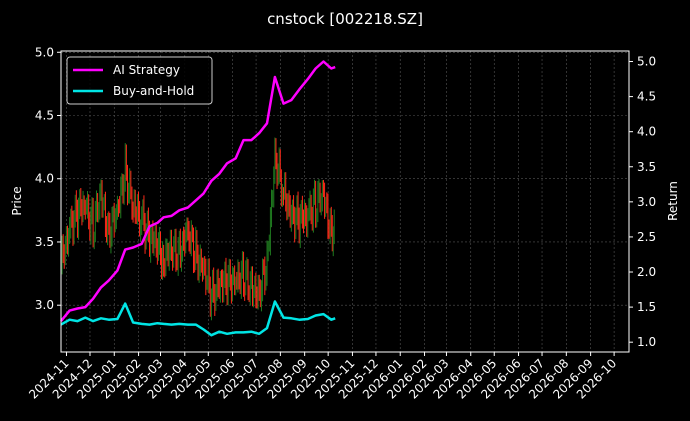 The width and height of the screenshot is (690, 421). I want to click on legend: AI Strategy Buy-and-Hold, so click(139, 80).